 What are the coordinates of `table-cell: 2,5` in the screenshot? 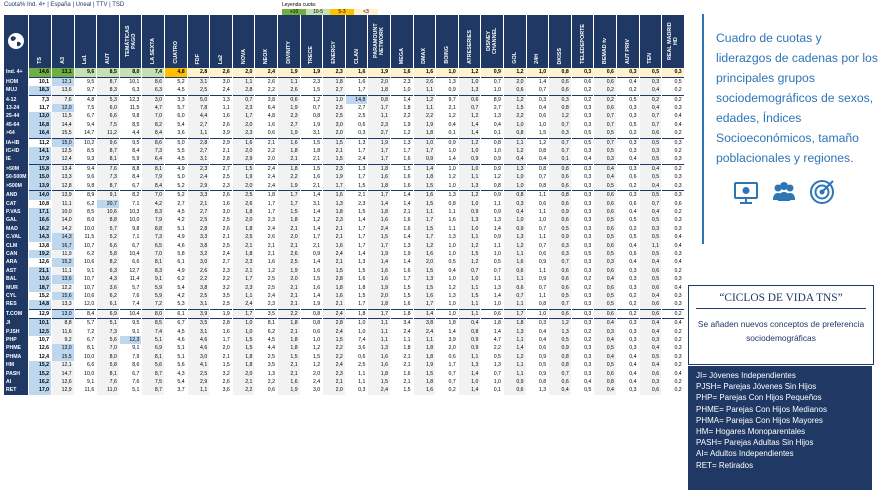 It's located at (244, 237).